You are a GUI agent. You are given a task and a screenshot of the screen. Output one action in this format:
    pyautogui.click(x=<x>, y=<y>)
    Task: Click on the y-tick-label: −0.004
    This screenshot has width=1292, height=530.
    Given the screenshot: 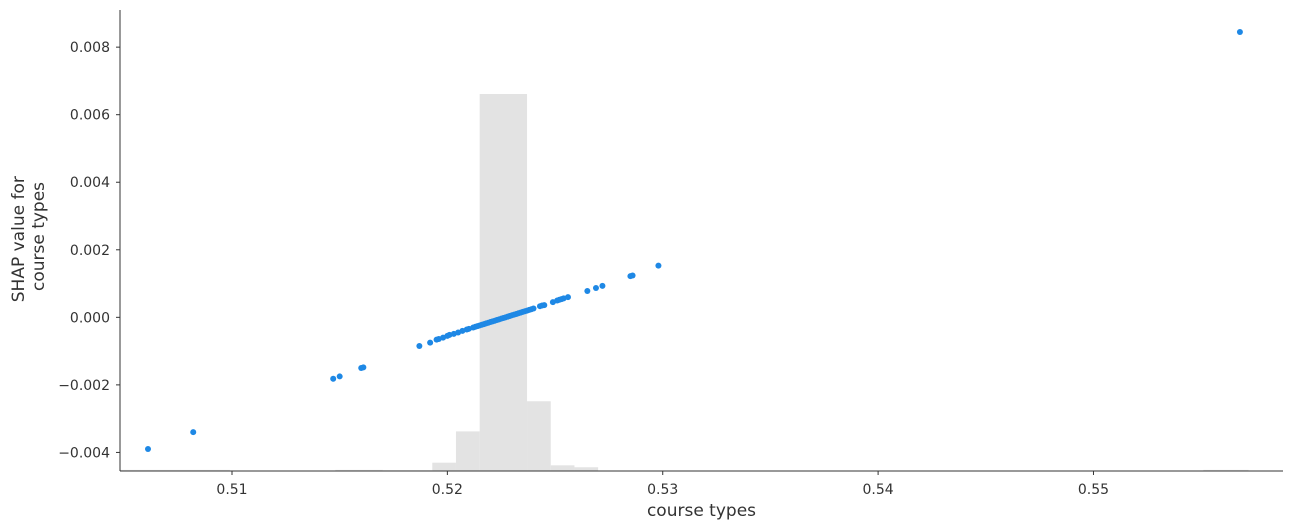 What is the action you would take?
    pyautogui.click(x=84, y=453)
    